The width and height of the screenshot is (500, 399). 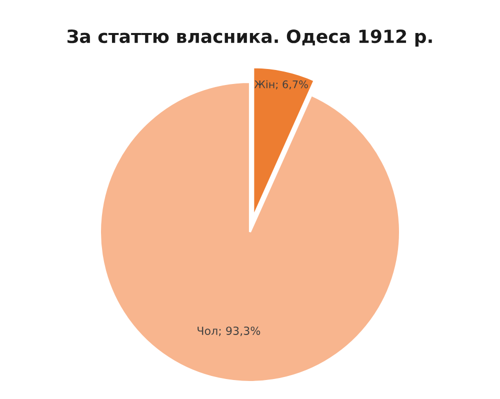 What do you see at coordinates (281, 85) in the screenshot?
I see `slice-label: Жін; 6,7%` at bounding box center [281, 85].